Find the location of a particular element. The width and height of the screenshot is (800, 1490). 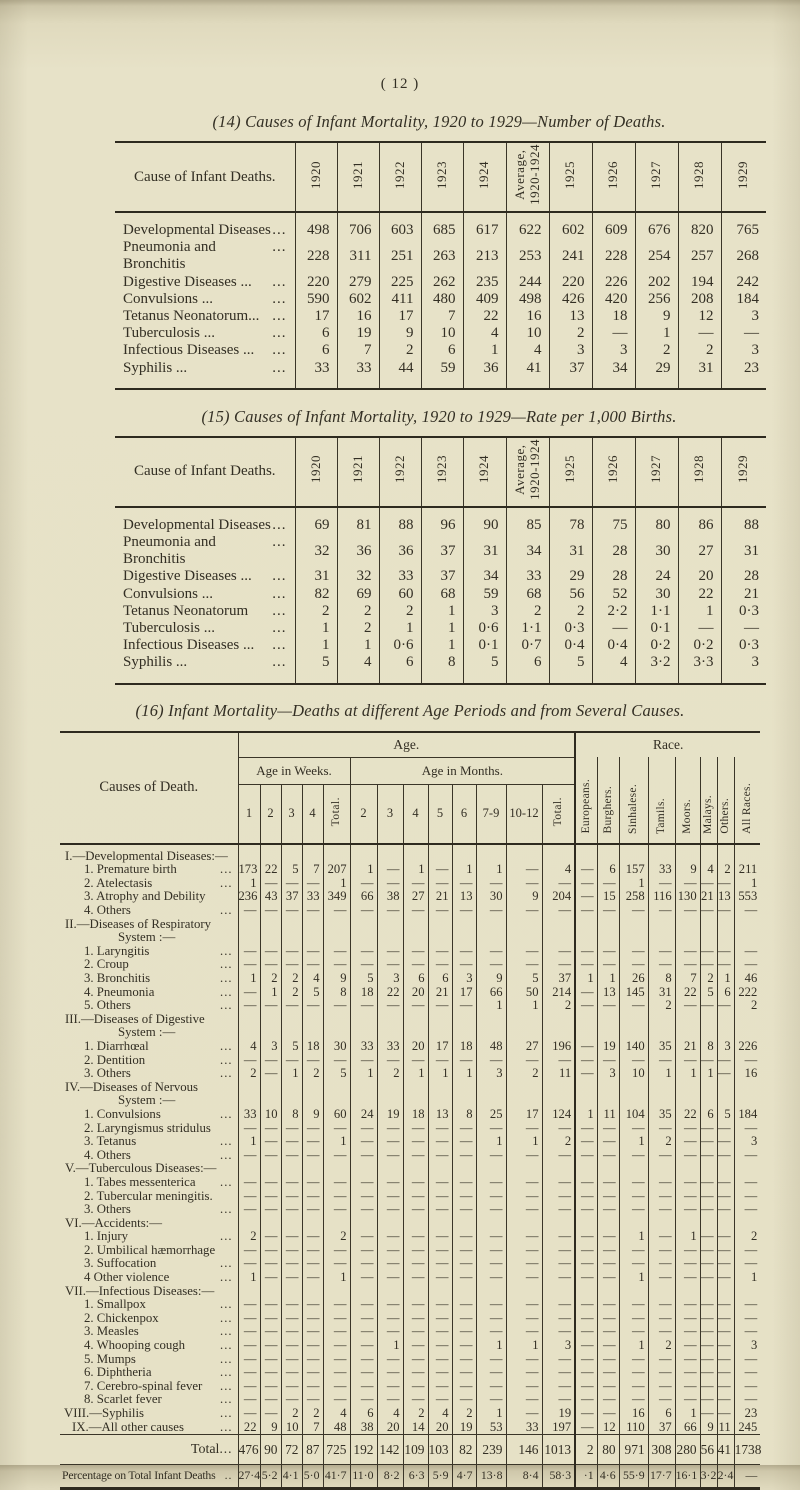

data-cell: 18 is located at coordinates (363, 992).